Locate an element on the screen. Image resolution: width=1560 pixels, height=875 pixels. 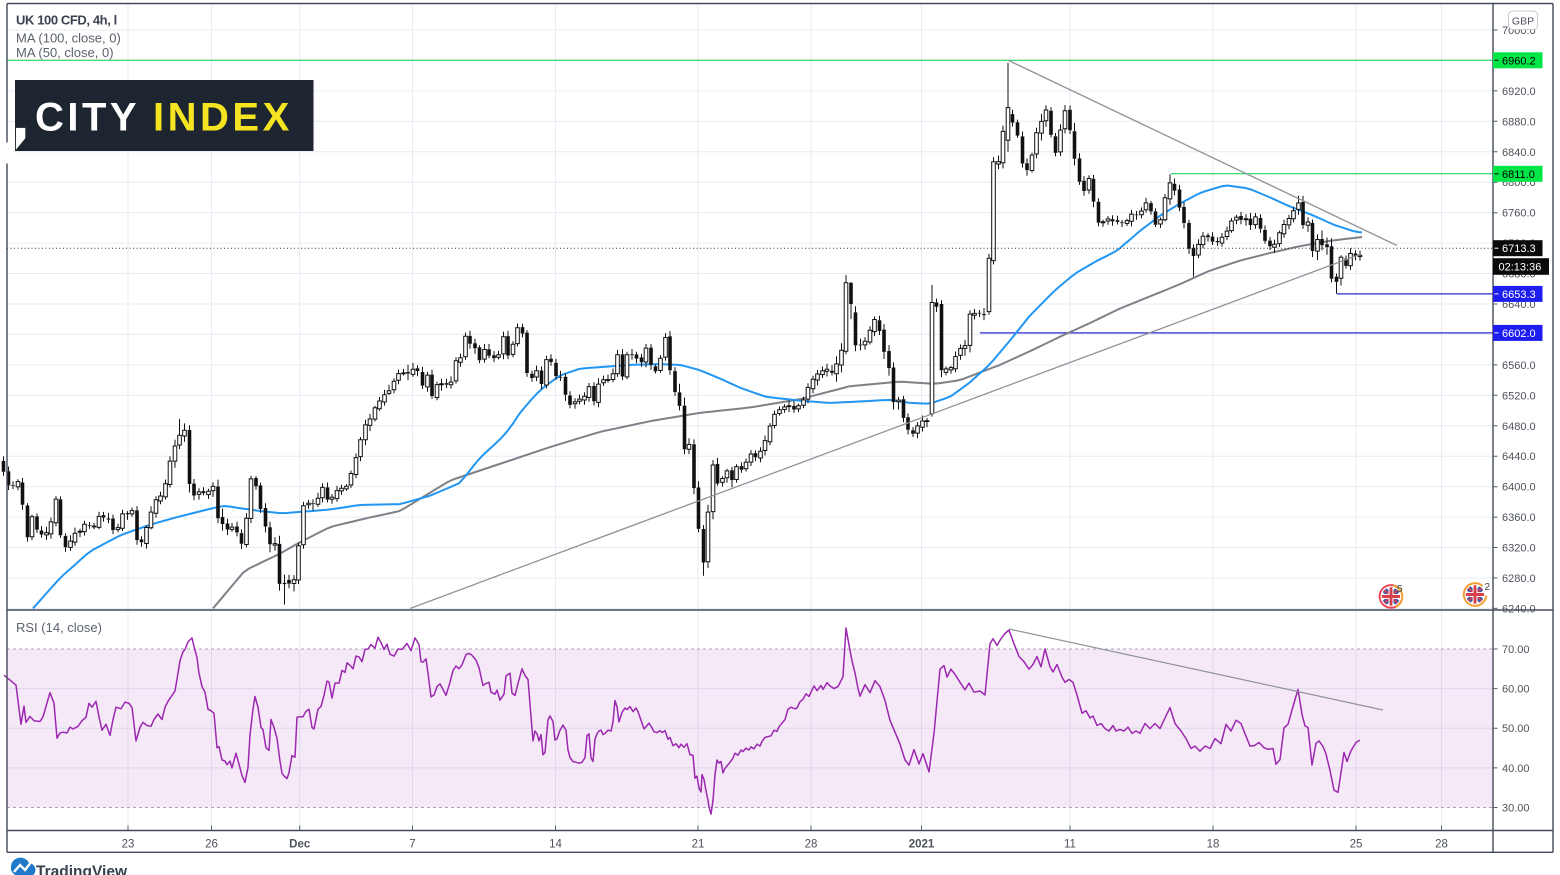
svg-text: MA (50, close, 0) is located at coordinates (65, 52).